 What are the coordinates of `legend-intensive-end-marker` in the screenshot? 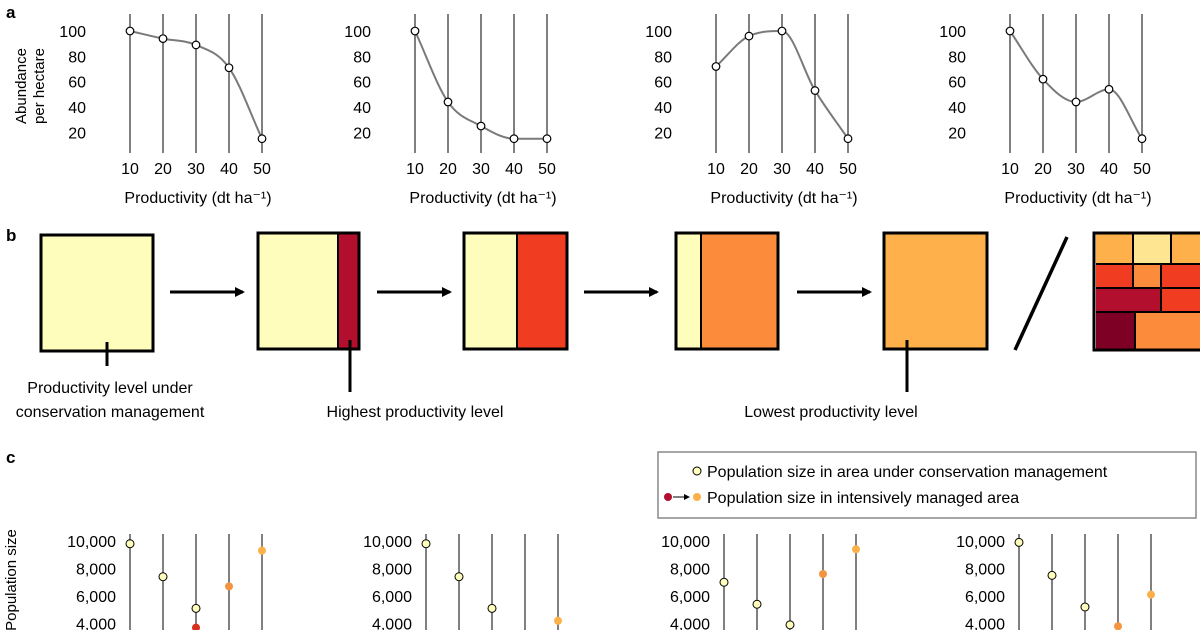 It's located at (697, 497).